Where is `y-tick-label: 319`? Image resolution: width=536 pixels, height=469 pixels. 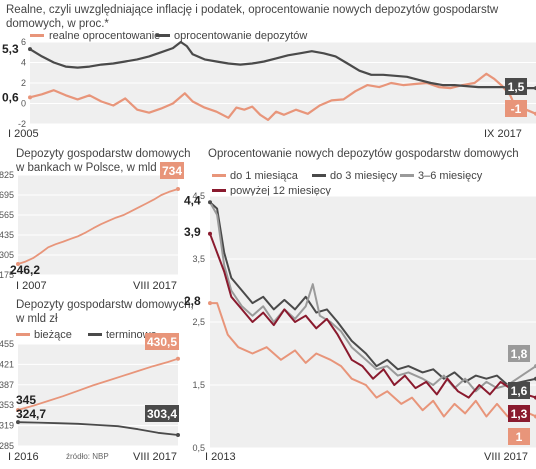 y-tick-label: 319 is located at coordinates (7, 426).